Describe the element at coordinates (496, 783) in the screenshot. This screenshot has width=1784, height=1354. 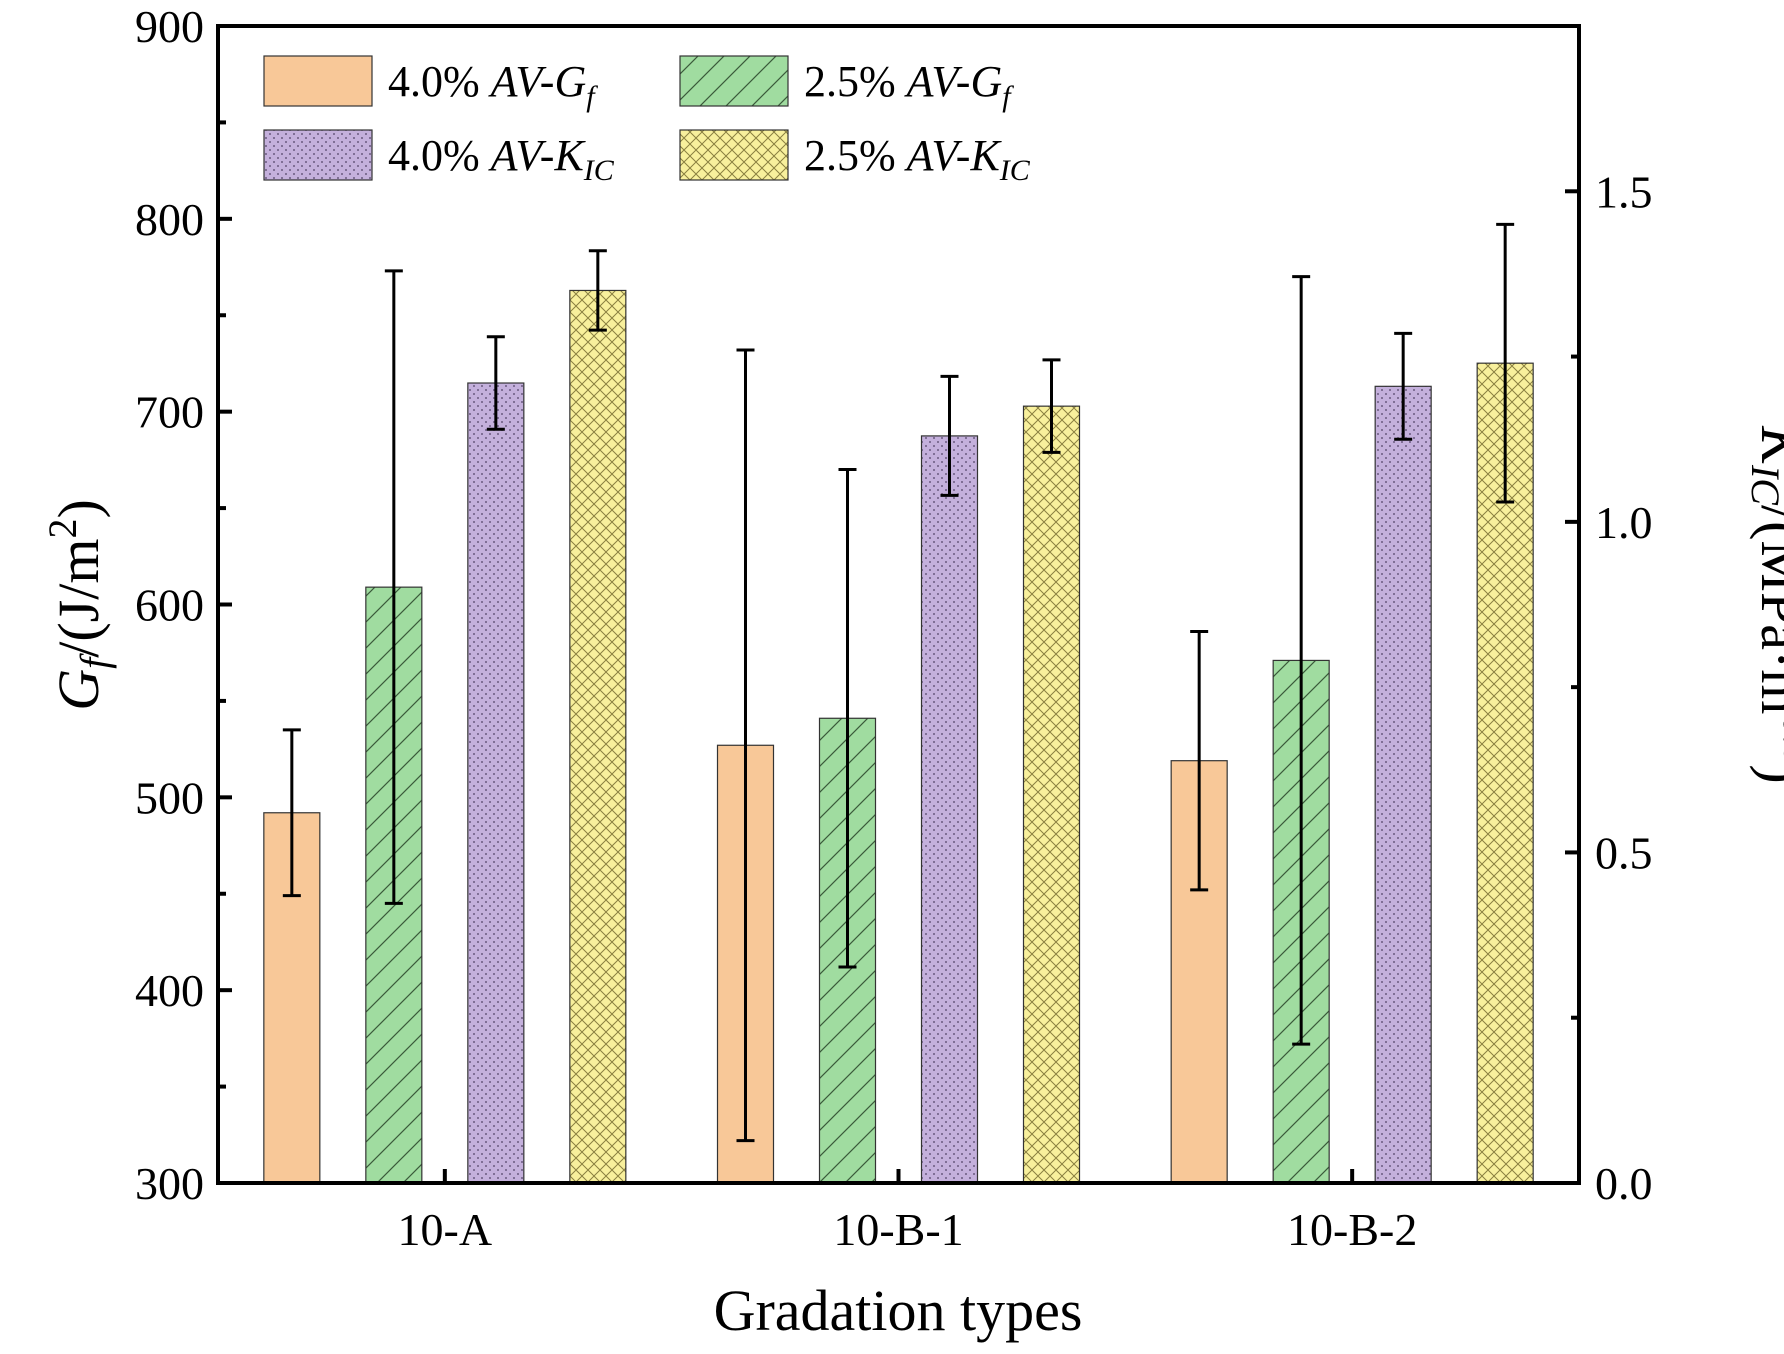
I see `bar-3-10-A` at that location.